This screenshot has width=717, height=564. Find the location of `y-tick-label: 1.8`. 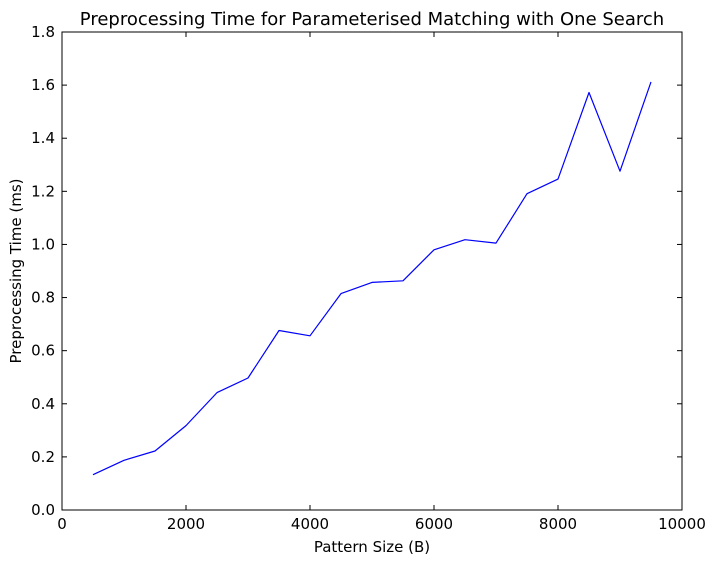

y-tick-label: 1.8 is located at coordinates (43, 32).